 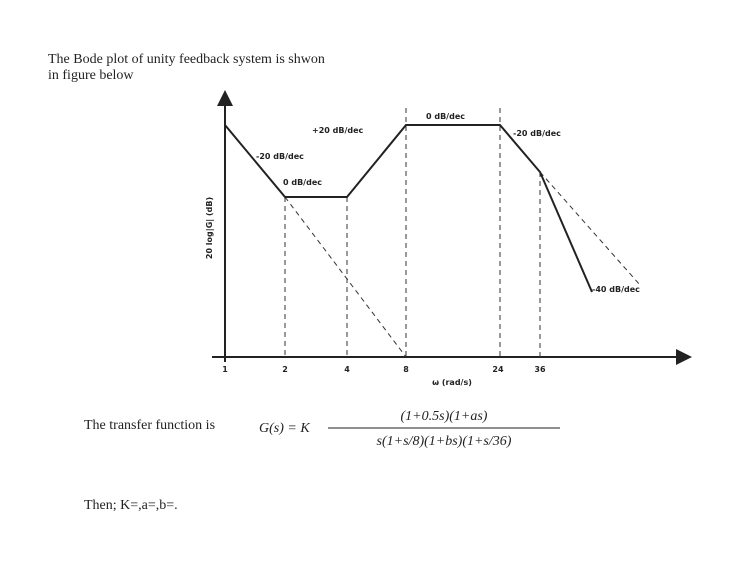 I want to click on question-line: Then; K=,a=,b=., so click(x=131, y=505).